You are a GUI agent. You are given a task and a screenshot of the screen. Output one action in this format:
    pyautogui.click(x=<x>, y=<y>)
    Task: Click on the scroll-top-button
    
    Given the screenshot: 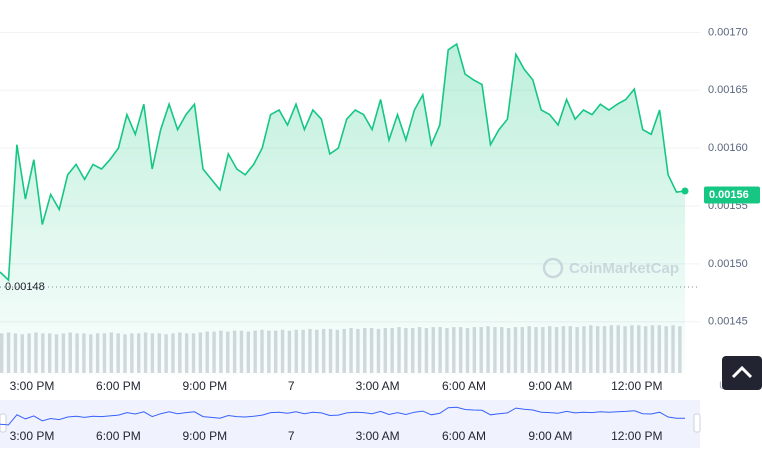 What is the action you would take?
    pyautogui.click(x=742, y=373)
    